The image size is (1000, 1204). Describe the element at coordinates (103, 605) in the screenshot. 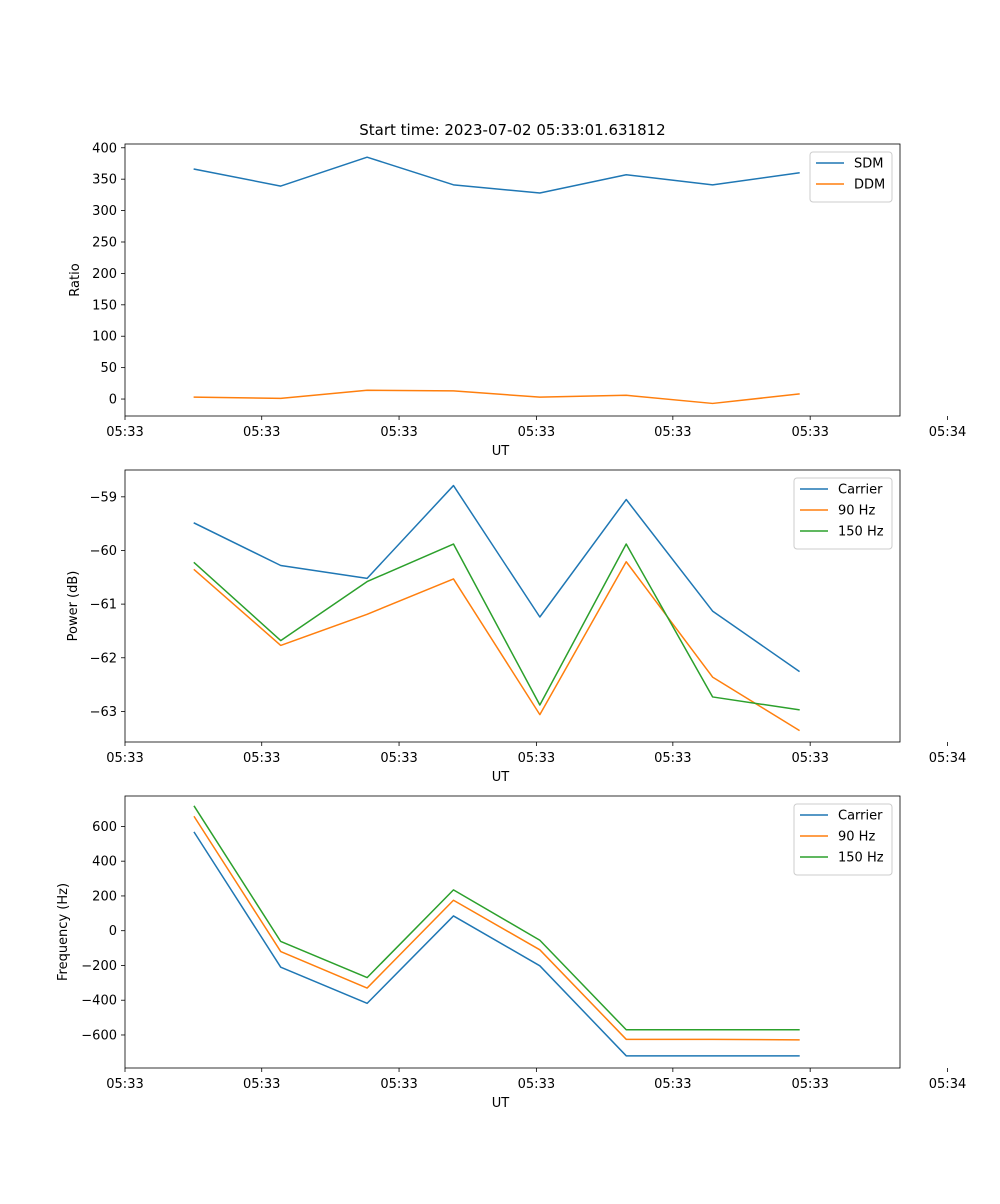

I see `y-tick-label: −61` at that location.